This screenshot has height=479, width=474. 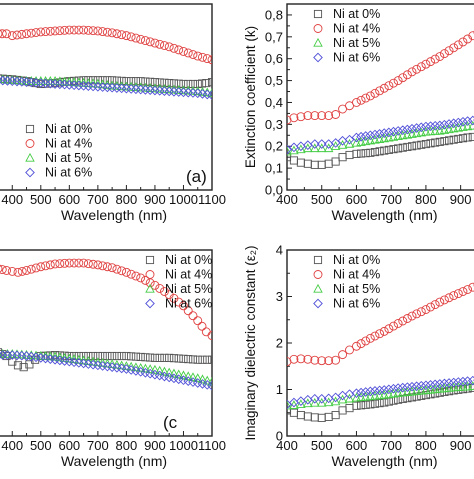 I want to click on y-tick-label: 0,6, so click(x=274, y=58).